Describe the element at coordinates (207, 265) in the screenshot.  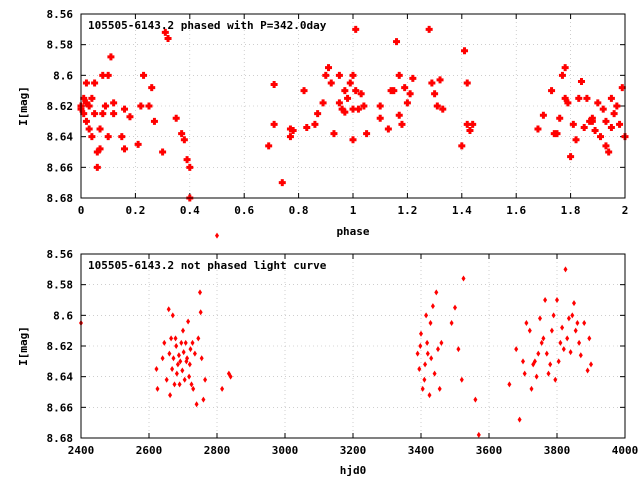
I see `unphased-chart-title: 105505-6143.2 not phased light curve` at that location.